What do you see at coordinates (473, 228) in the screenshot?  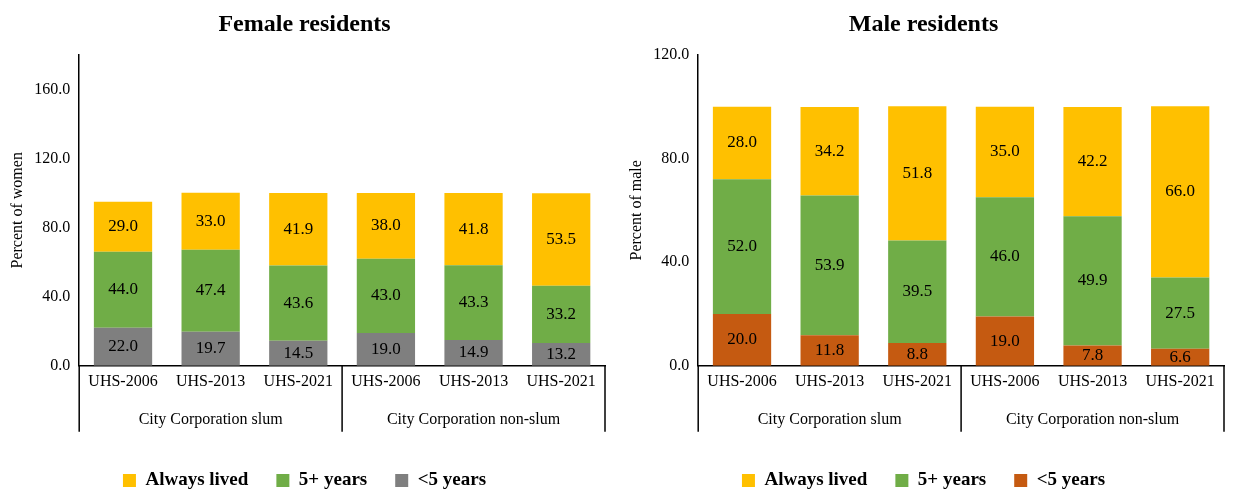 I see `data-label: 41.8` at bounding box center [473, 228].